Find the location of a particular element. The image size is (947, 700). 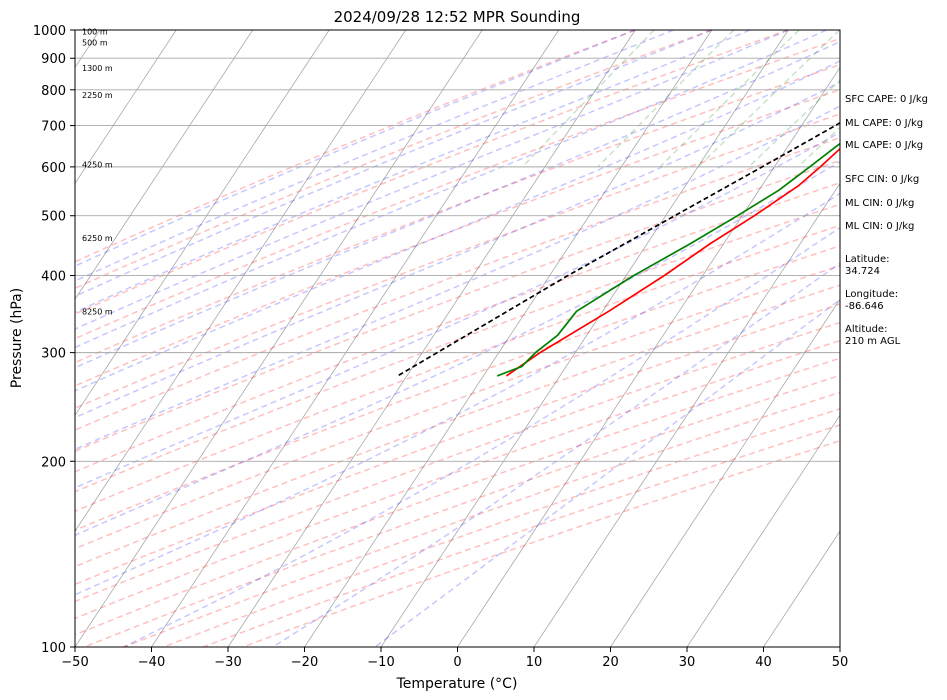

sounding-info-text: Altitude: is located at coordinates (866, 329).